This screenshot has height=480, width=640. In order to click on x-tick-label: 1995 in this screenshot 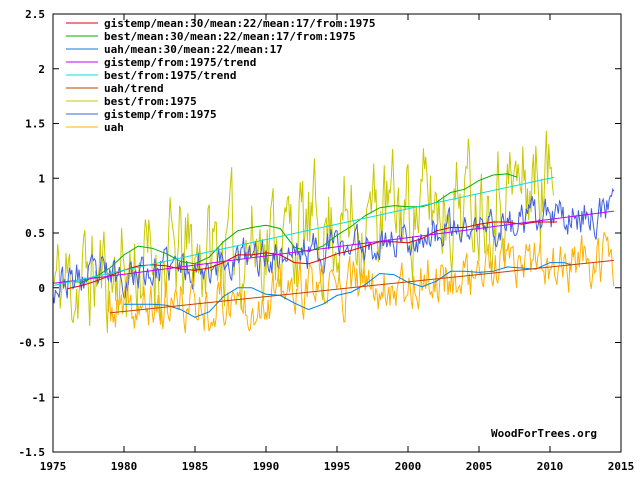, I will do `click(337, 466)`.